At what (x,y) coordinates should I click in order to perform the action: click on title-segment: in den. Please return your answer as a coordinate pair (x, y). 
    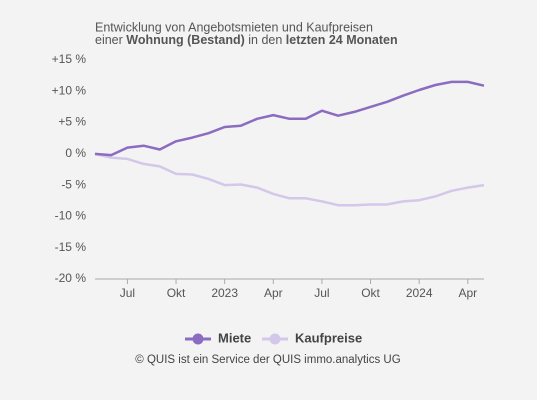
    Looking at the image, I should click on (265, 40).